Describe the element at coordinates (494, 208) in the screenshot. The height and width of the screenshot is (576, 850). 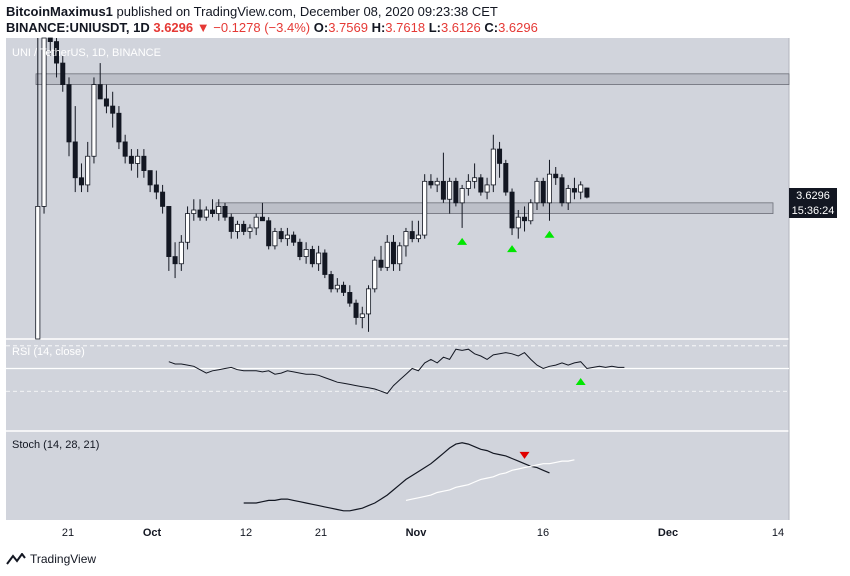
I see `support-zone` at that location.